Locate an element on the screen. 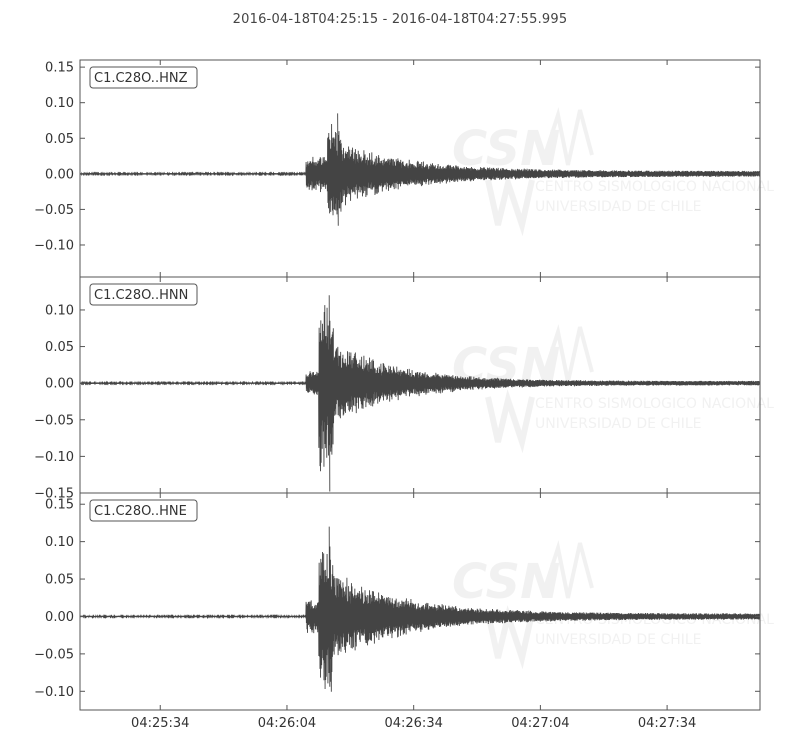  x-tick-label: 04:26:34 is located at coordinates (413, 723).